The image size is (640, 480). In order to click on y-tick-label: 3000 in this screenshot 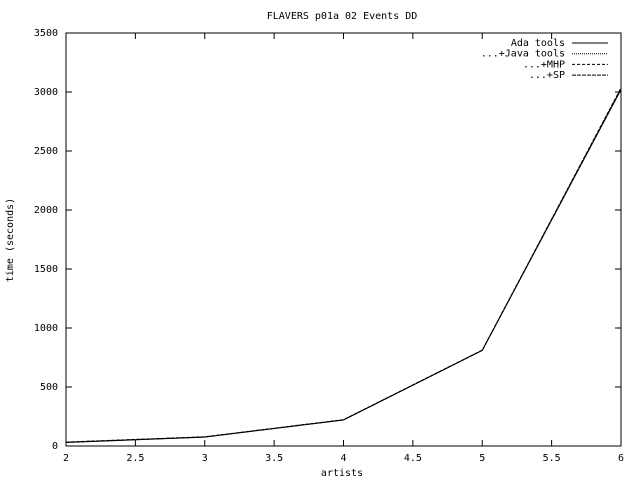, I will do `click(46, 92)`.